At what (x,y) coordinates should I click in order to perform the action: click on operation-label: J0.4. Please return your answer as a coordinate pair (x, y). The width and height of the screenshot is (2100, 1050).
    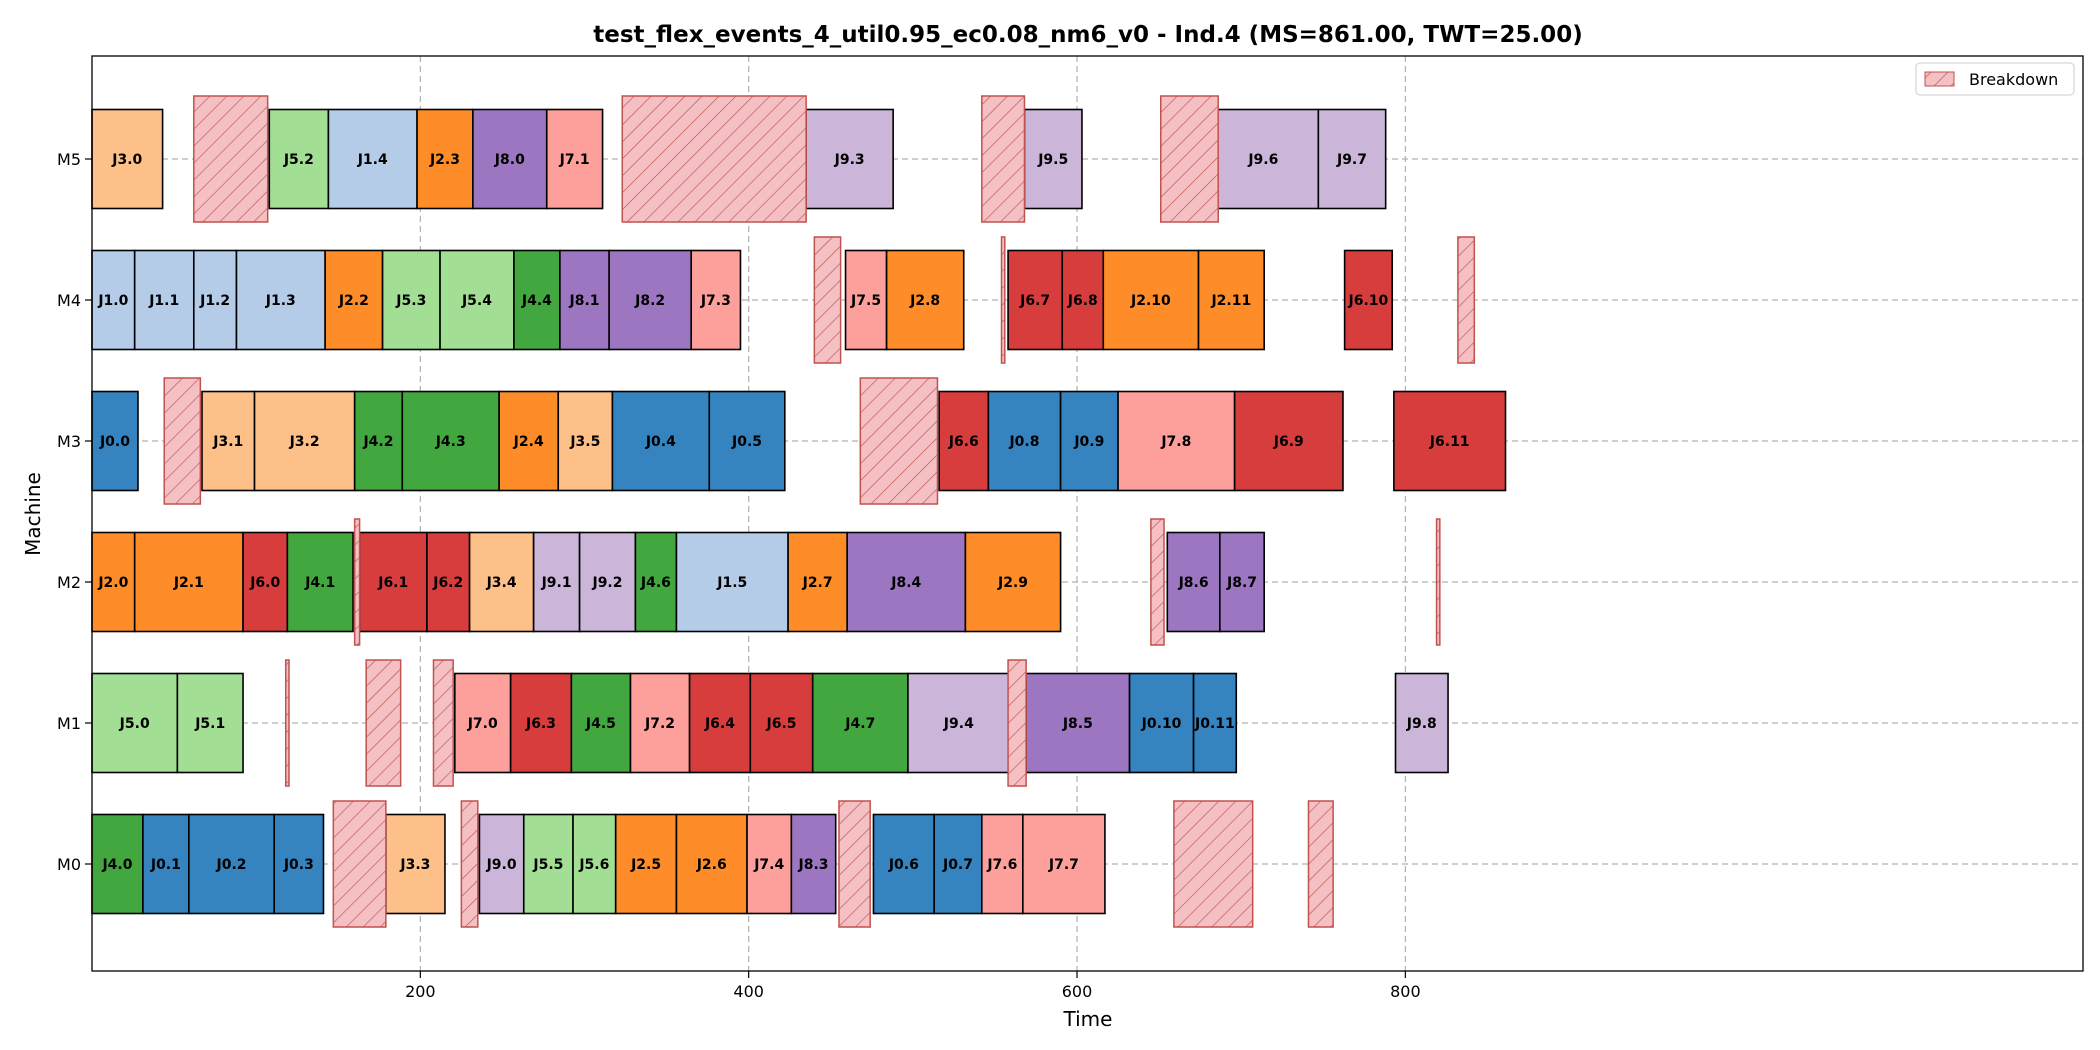
    Looking at the image, I should click on (660, 442).